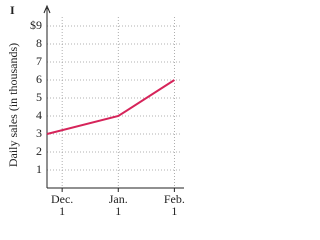  Describe the element at coordinates (13, 105) in the screenshot. I see `y-axis-label: Daily sales (in thousands)` at that location.